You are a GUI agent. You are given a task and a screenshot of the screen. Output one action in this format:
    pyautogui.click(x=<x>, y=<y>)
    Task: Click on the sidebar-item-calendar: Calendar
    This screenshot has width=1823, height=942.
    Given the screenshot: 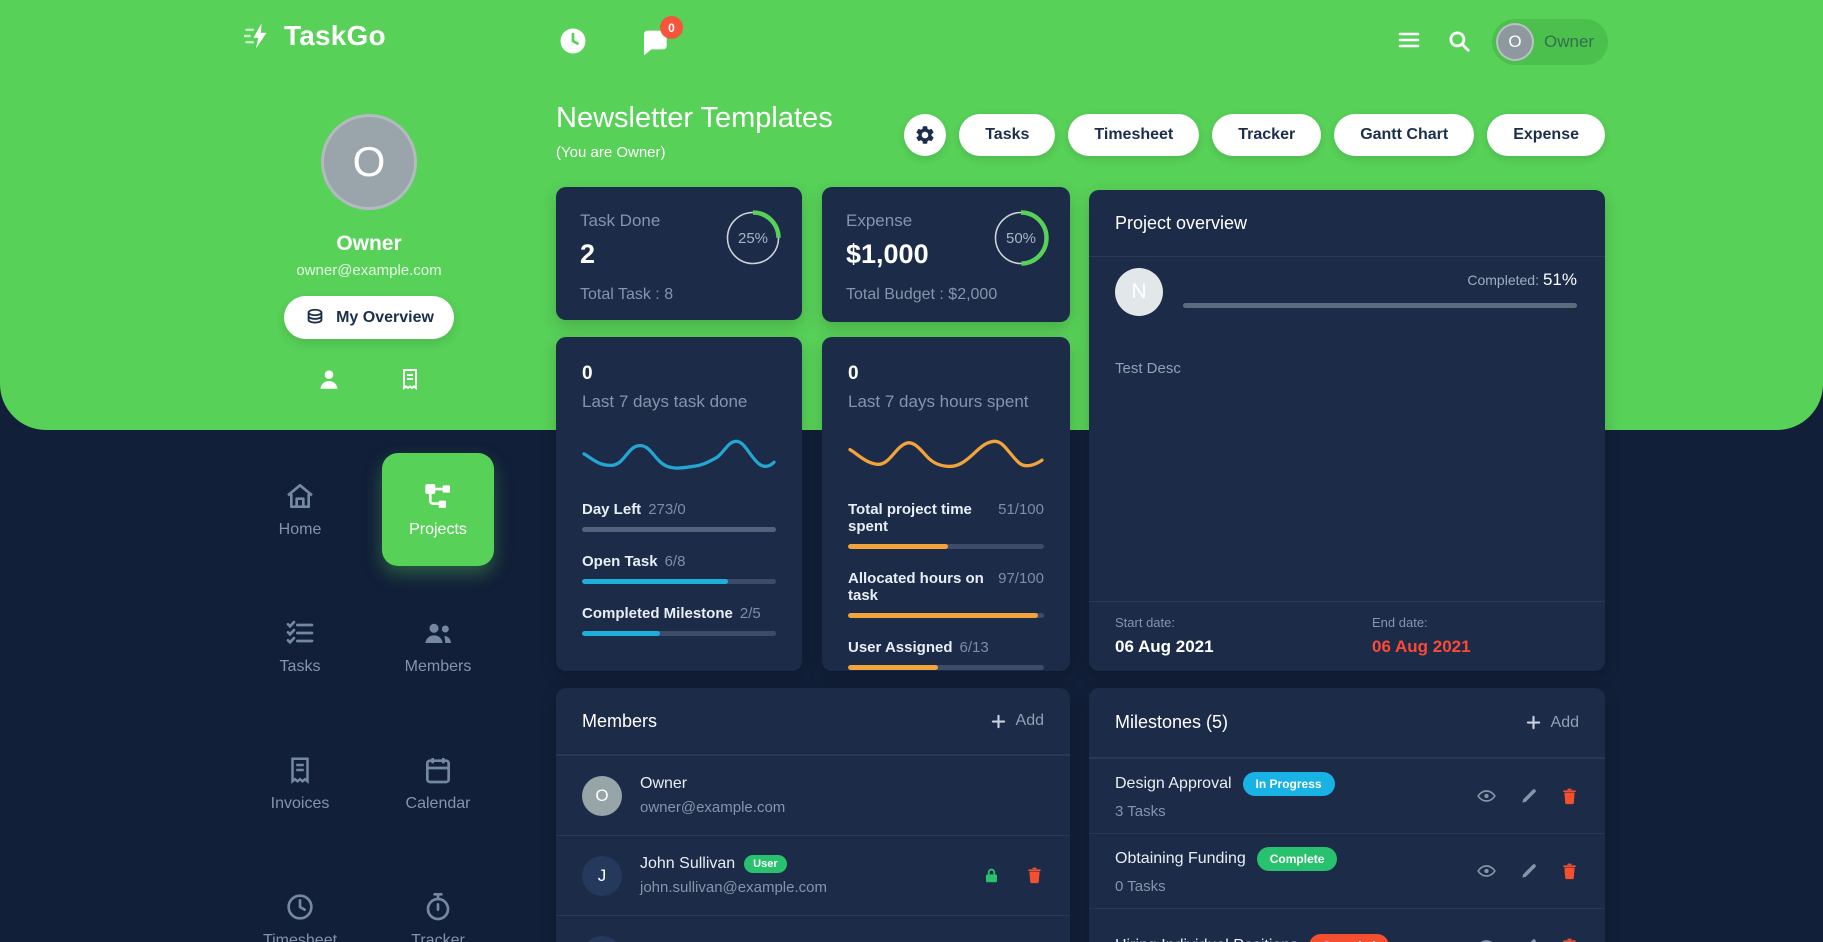 What is the action you would take?
    pyautogui.click(x=438, y=783)
    